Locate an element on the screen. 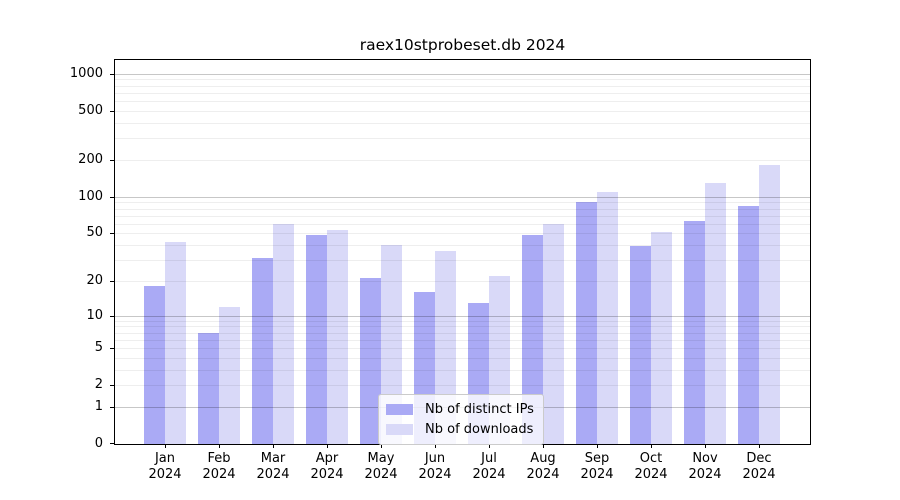 This screenshot has height=500, width=900. bar-downloads-jan is located at coordinates (175, 343).